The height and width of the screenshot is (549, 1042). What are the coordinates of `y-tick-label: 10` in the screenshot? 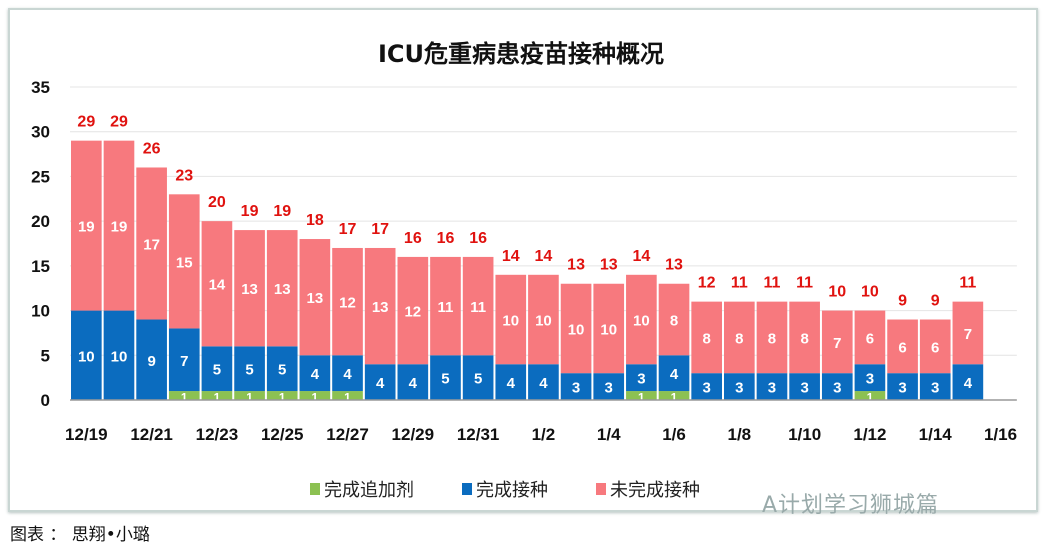 It's located at (40, 311).